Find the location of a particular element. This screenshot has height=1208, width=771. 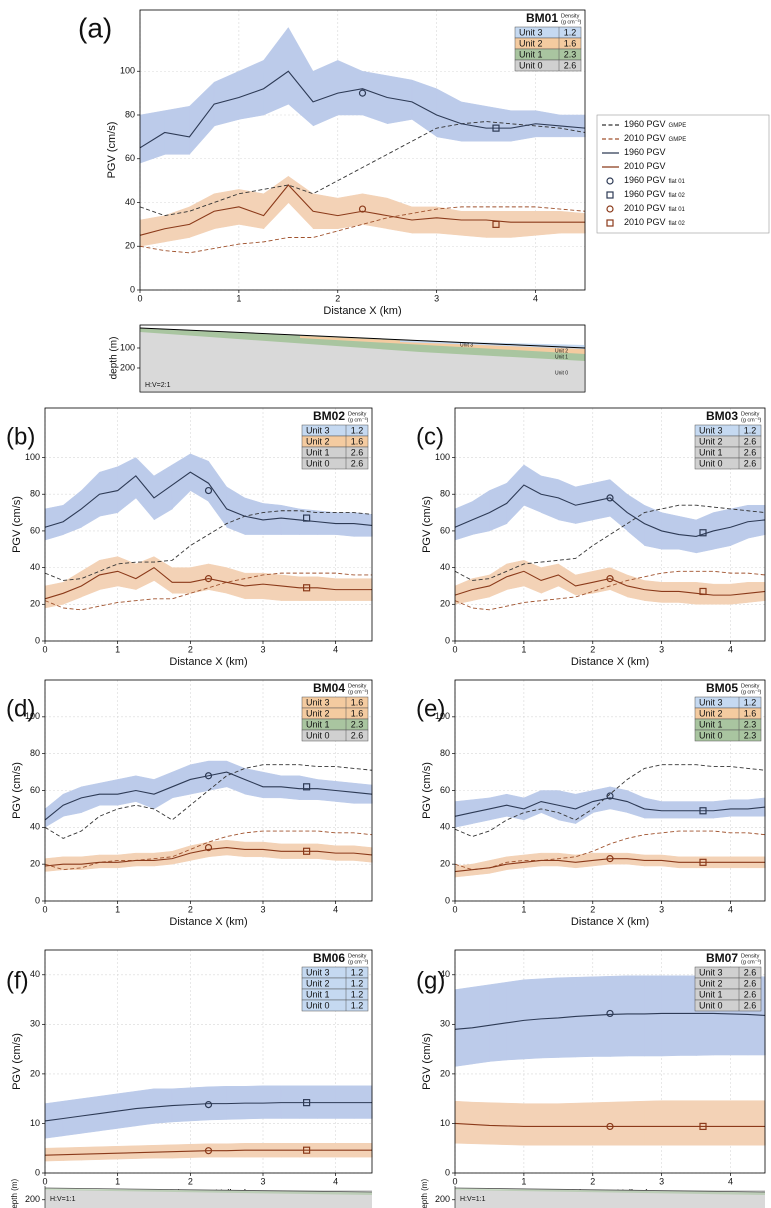

ground-surface is located at coordinates (362, 338).